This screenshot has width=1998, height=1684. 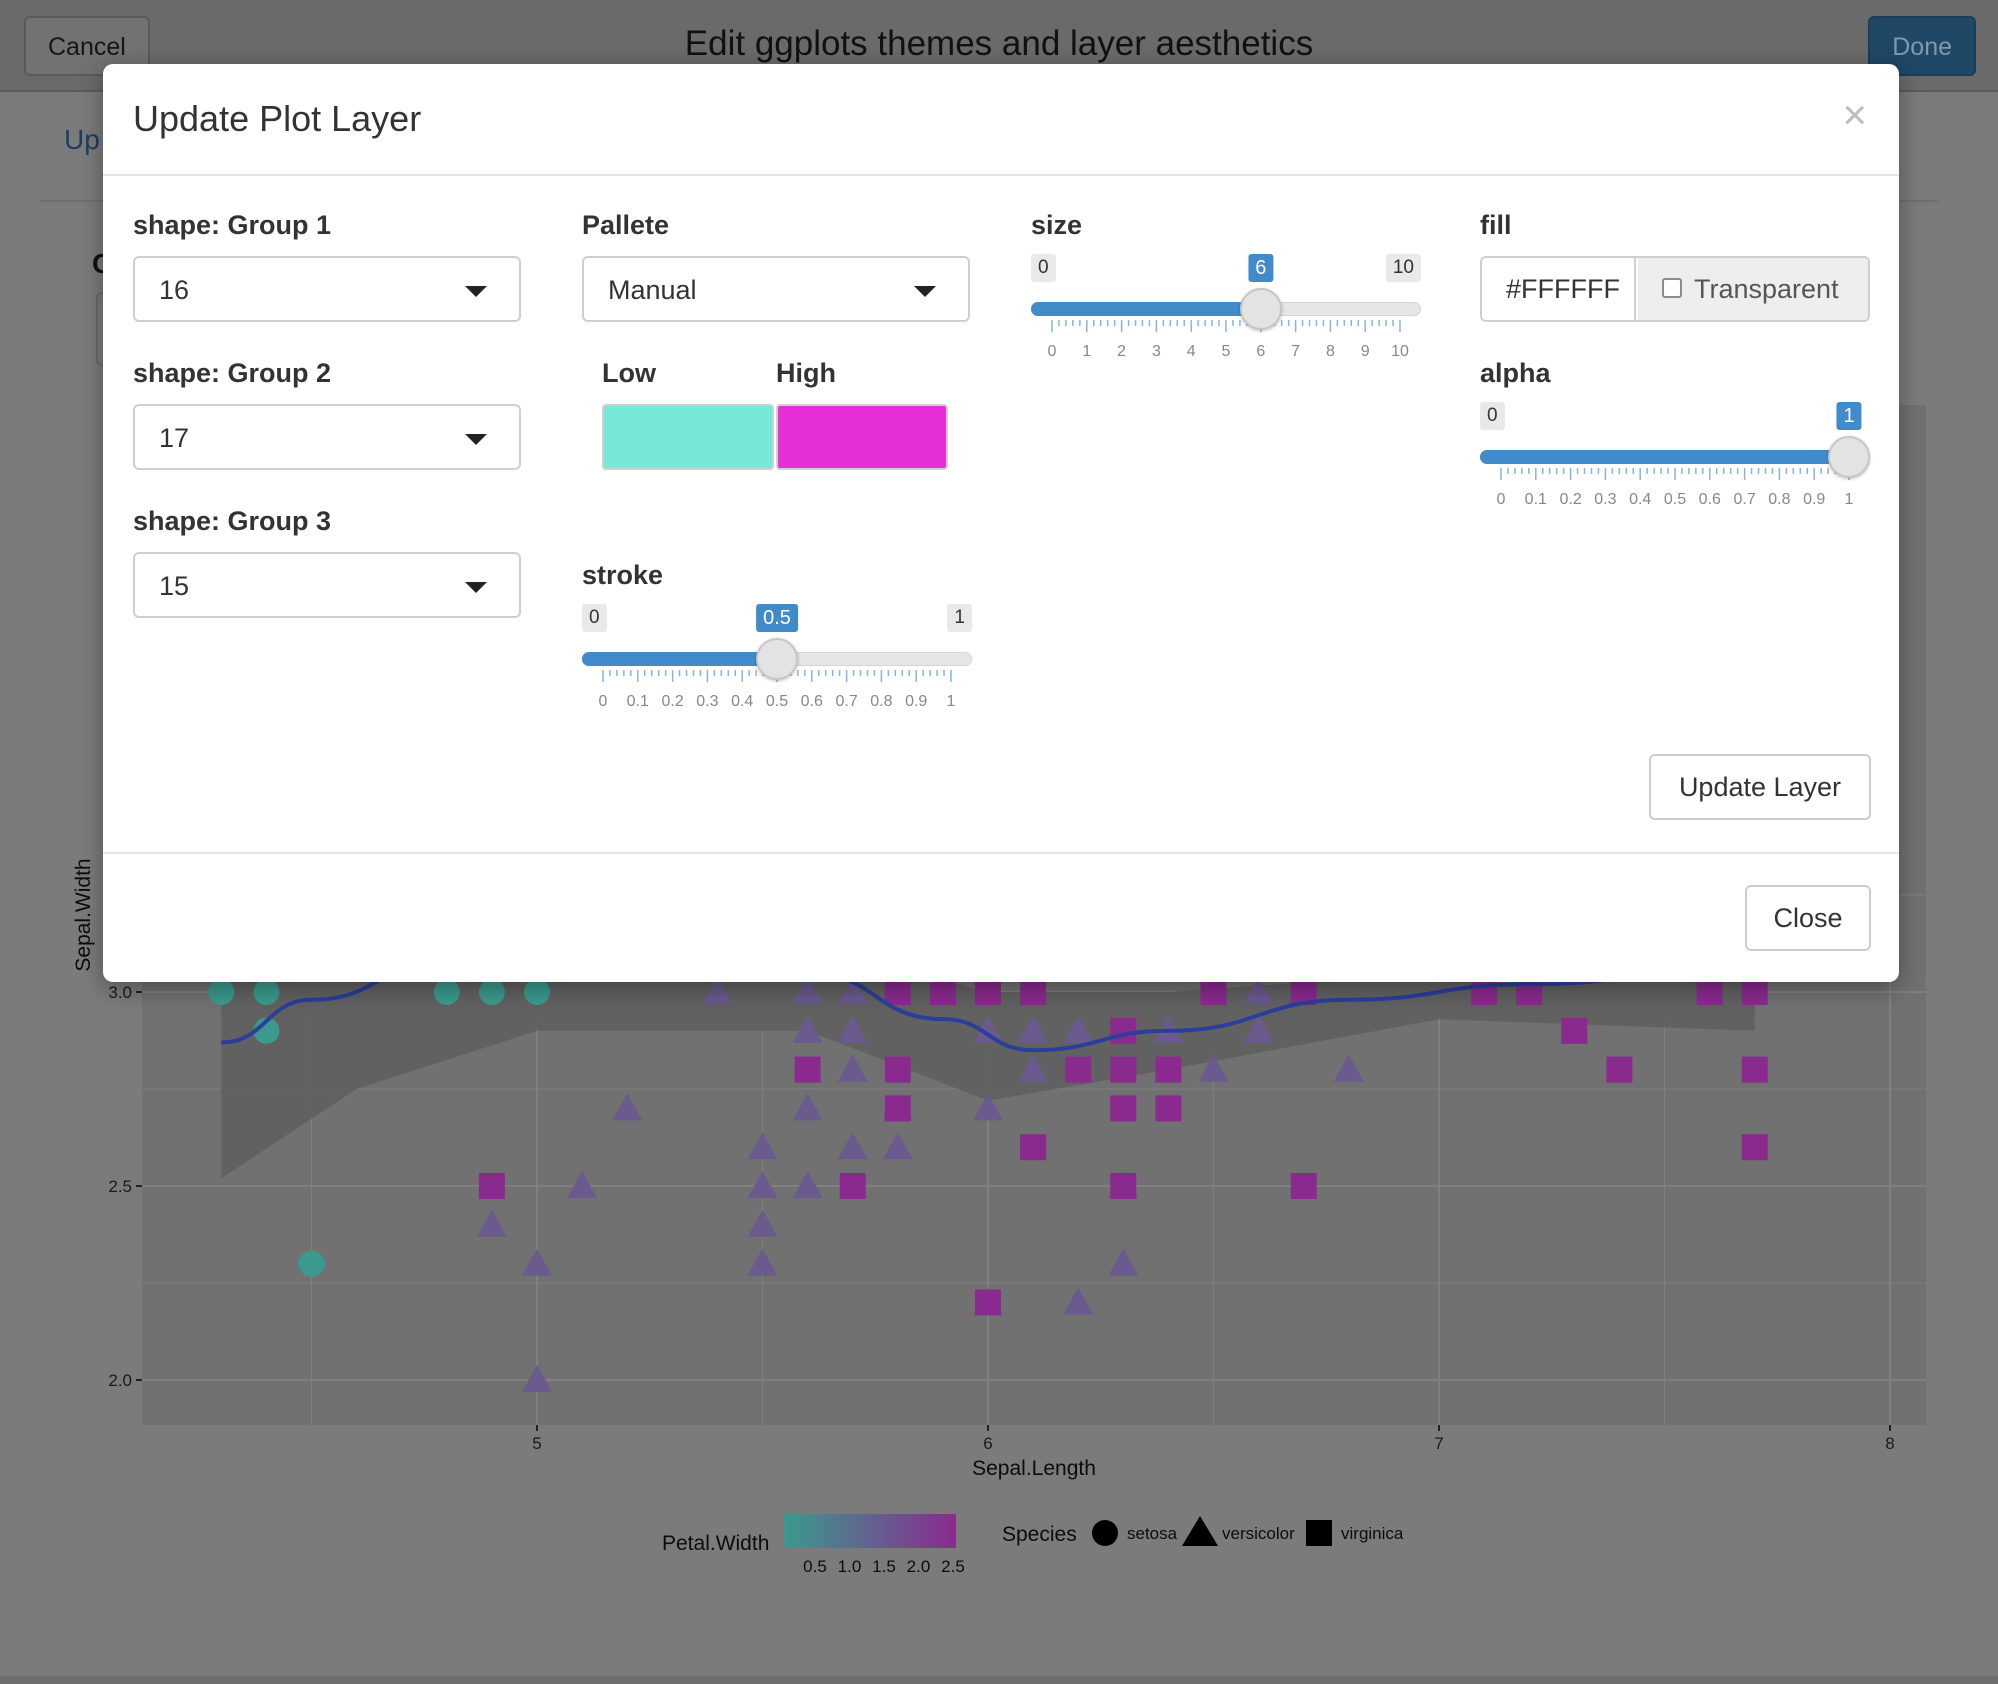 What do you see at coordinates (232, 373) in the screenshot?
I see `shape-group2-label: shape: Group 2` at bounding box center [232, 373].